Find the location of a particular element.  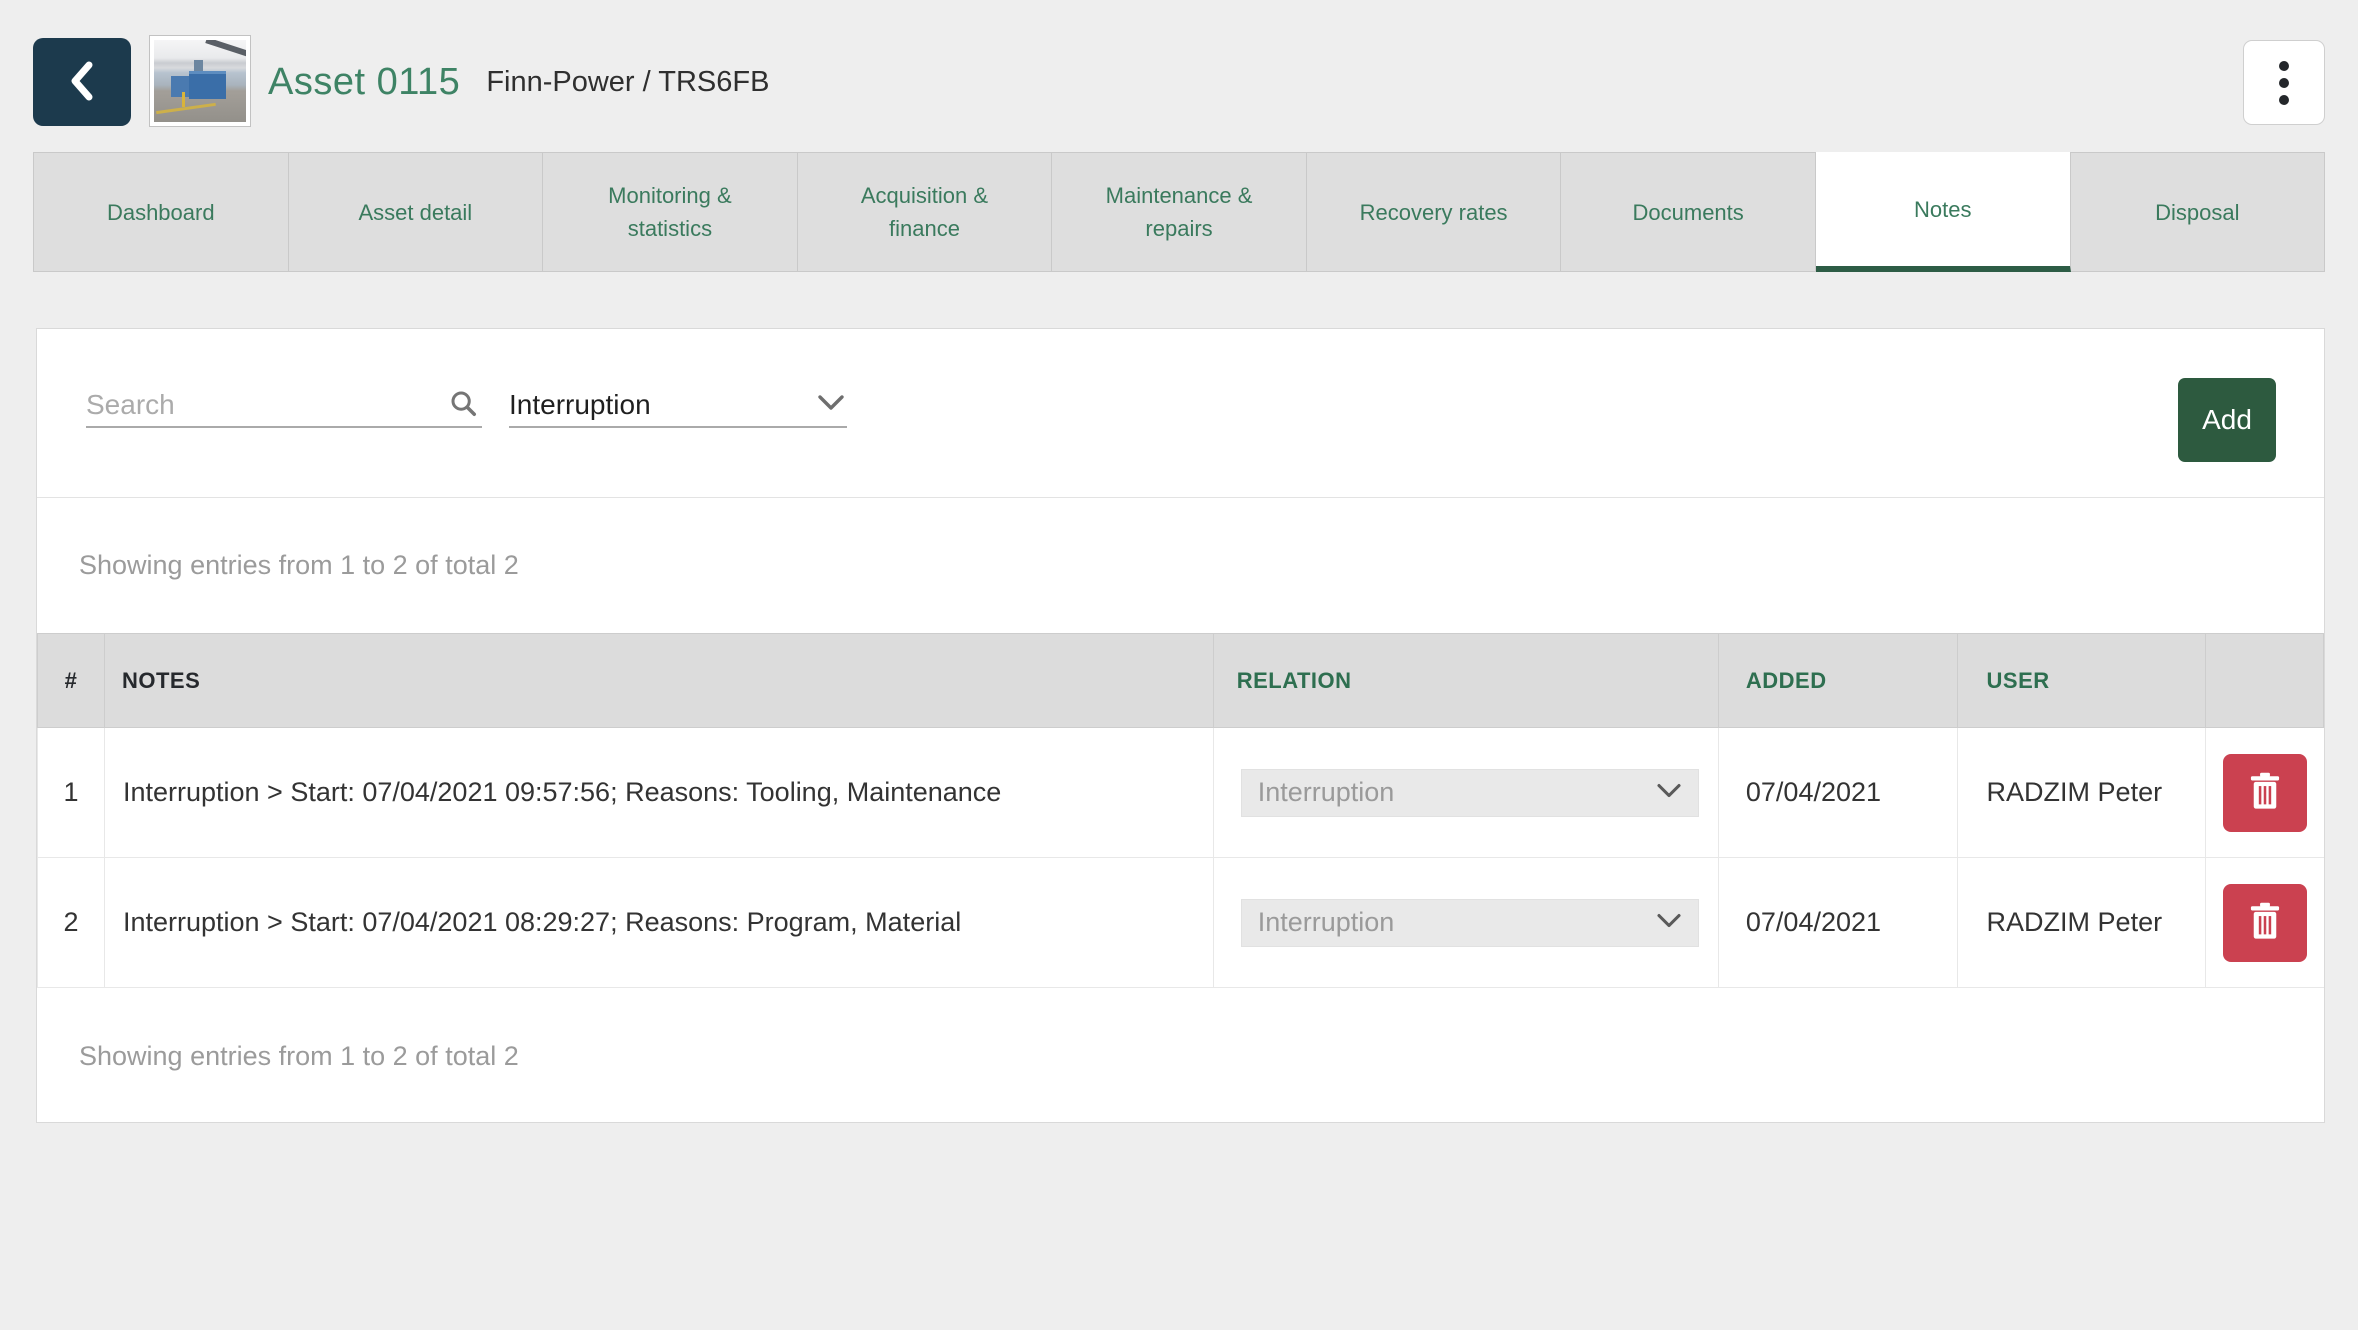

tab-monitoring-statistics: Monitoring & statistics is located at coordinates (670, 212).